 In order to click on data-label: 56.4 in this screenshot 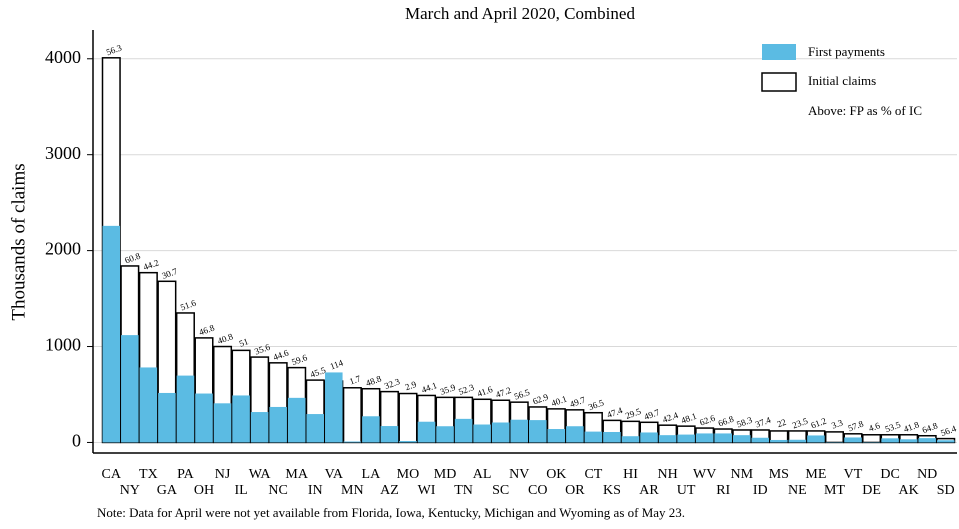, I will do `click(948, 430)`.